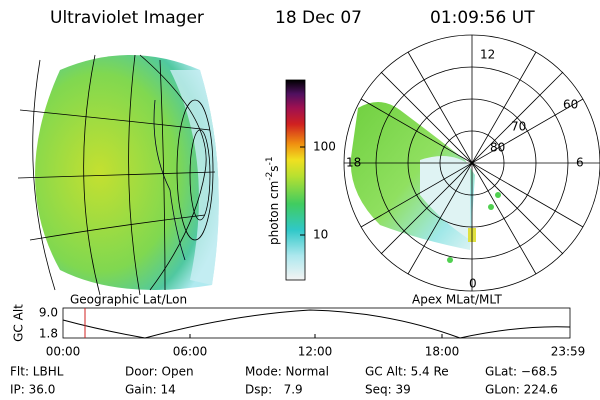 This screenshot has width=600, height=400. Describe the element at coordinates (568, 352) in the screenshot. I see `x-tick-label: 23:59` at that location.